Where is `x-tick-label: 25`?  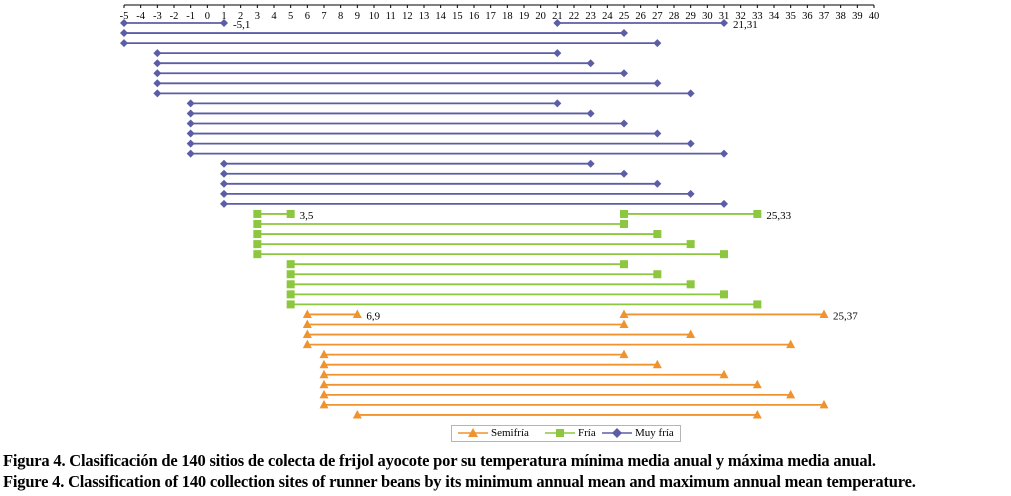 x-tick-label: 25 is located at coordinates (624, 16).